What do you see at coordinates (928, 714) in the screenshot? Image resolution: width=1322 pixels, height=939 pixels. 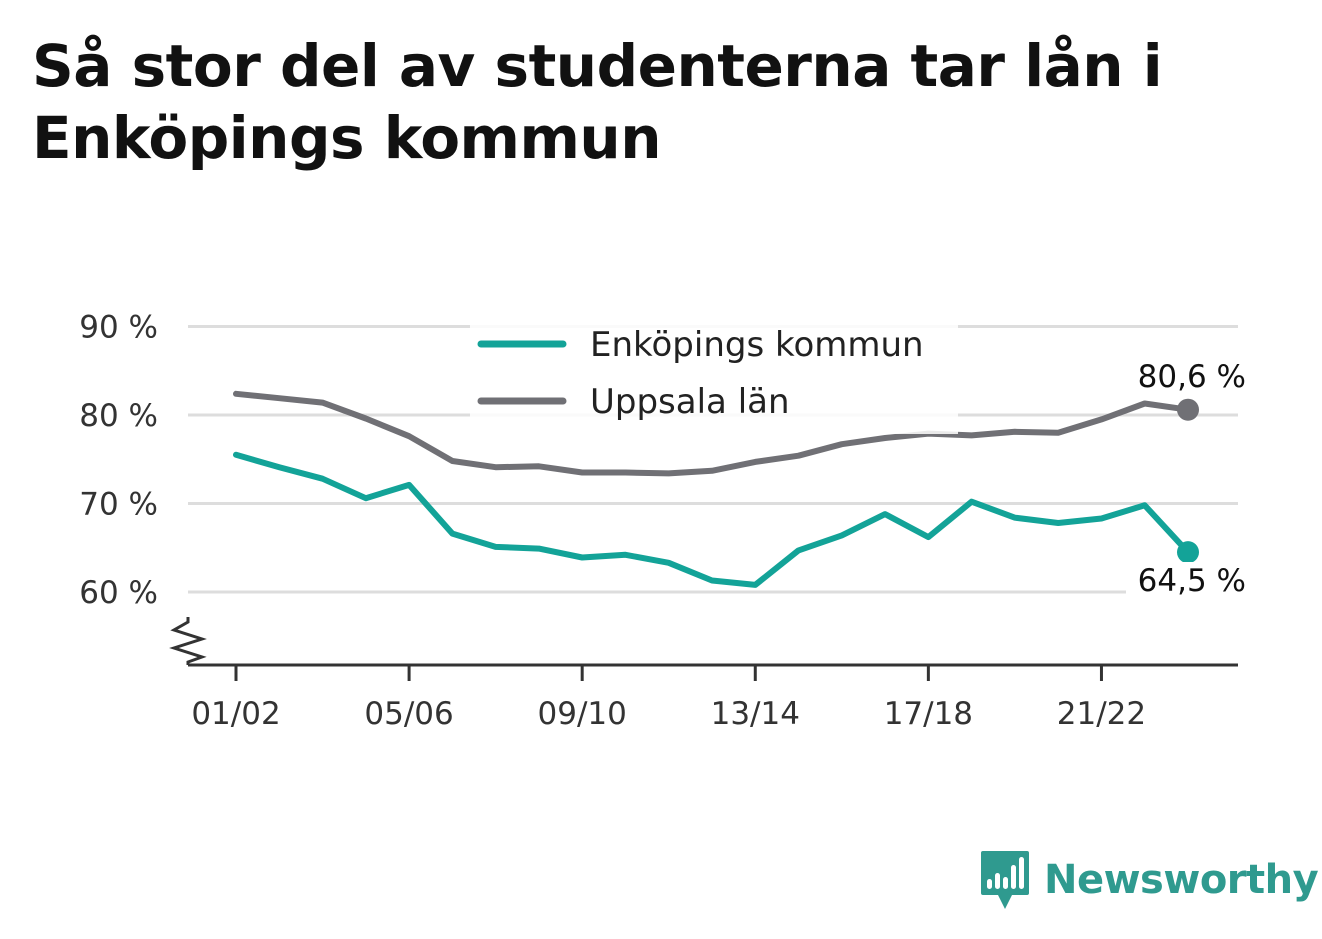 I see `x-tick-label: 17/18` at bounding box center [928, 714].